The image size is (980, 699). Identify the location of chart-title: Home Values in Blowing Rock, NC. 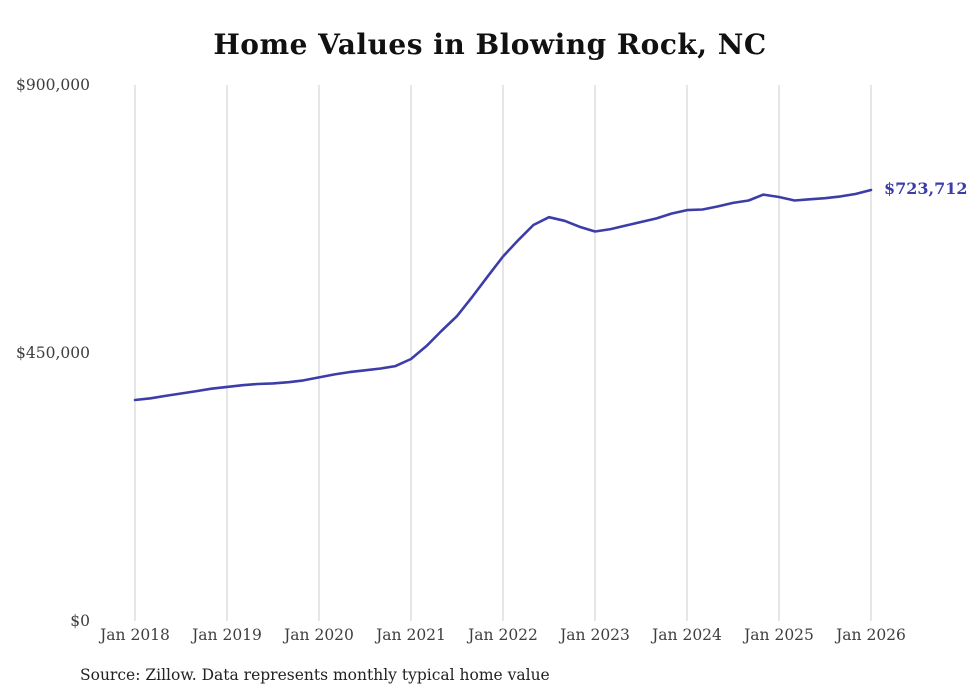
(490, 44).